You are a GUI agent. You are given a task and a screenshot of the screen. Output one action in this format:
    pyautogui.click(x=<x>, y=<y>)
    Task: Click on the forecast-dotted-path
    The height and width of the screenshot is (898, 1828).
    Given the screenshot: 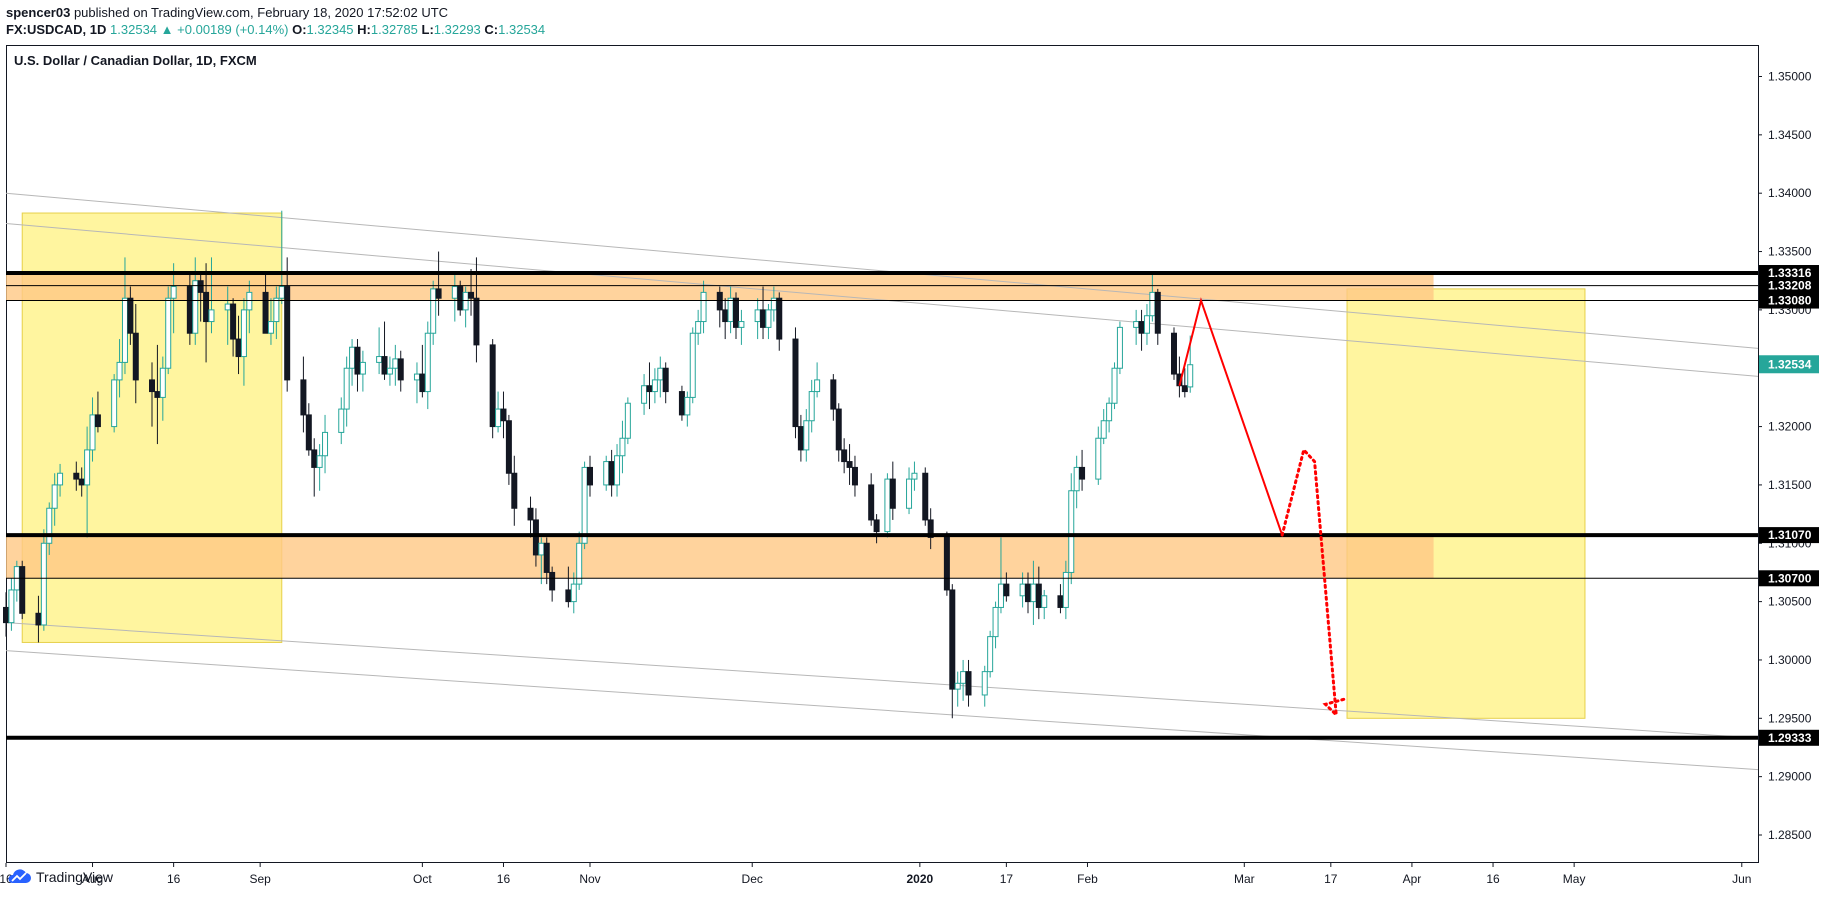 What is the action you would take?
    pyautogui.click(x=1314, y=582)
    